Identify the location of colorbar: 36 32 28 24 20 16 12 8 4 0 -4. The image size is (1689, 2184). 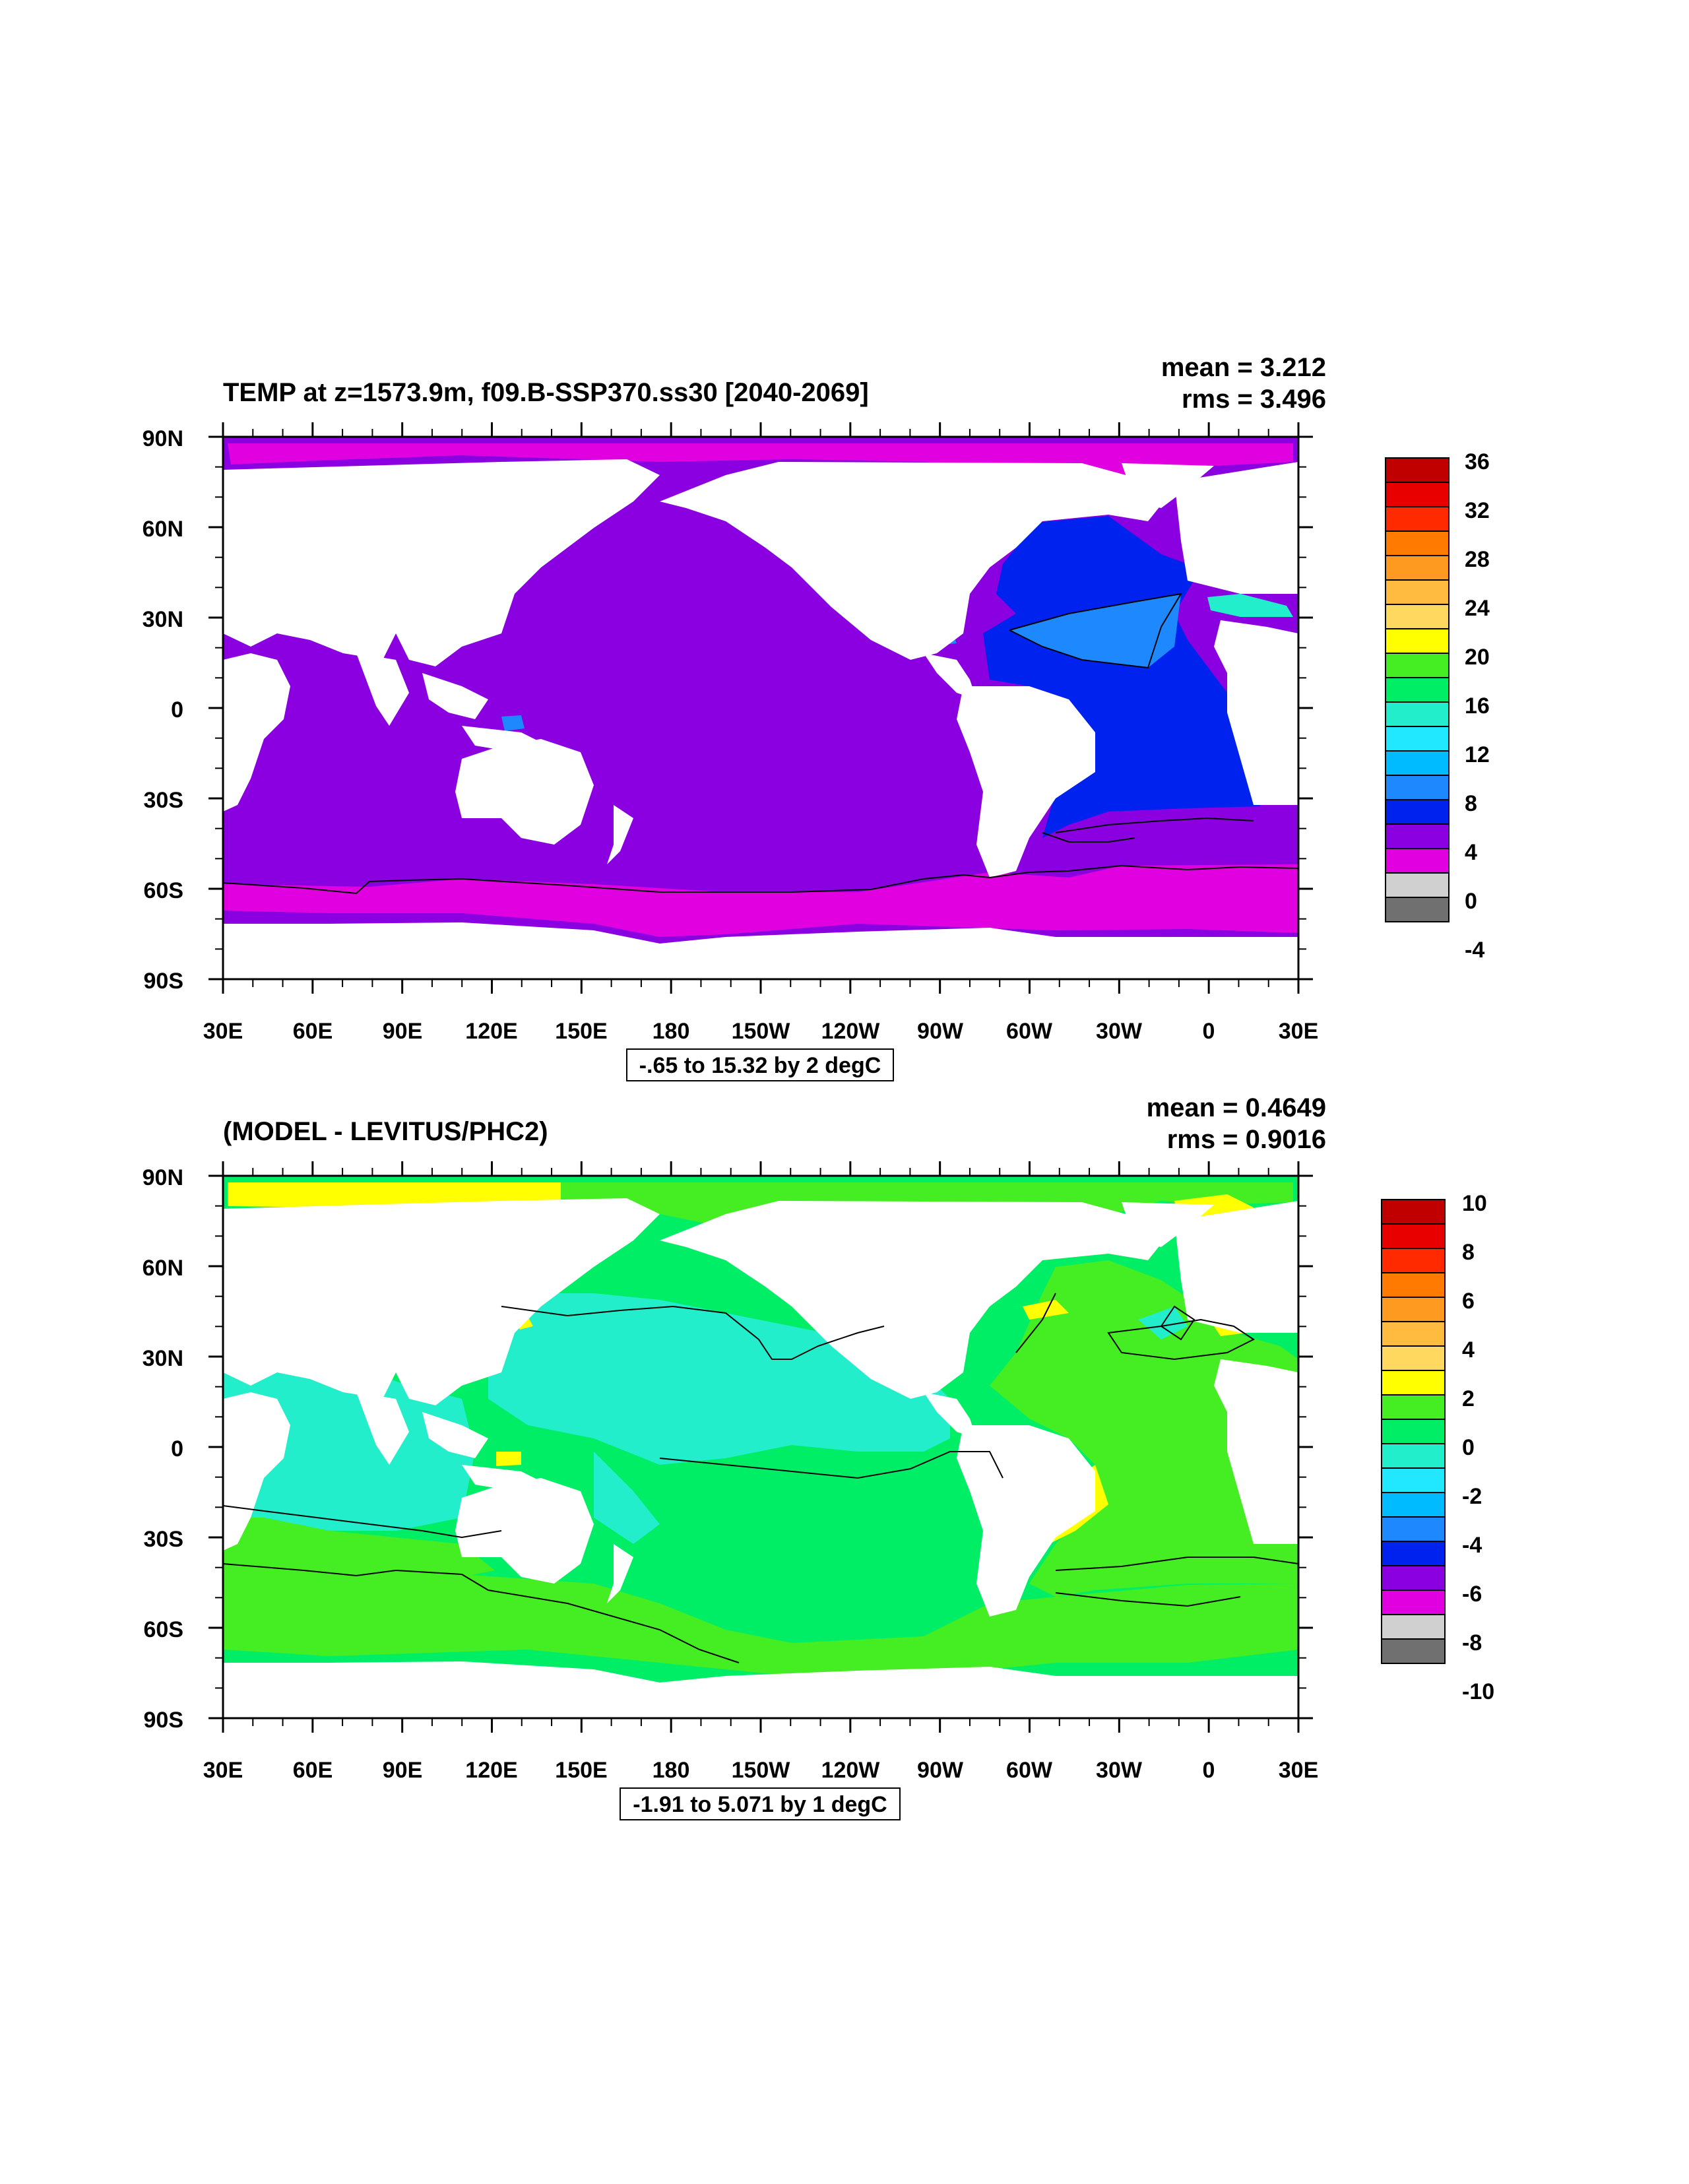
(1438, 706).